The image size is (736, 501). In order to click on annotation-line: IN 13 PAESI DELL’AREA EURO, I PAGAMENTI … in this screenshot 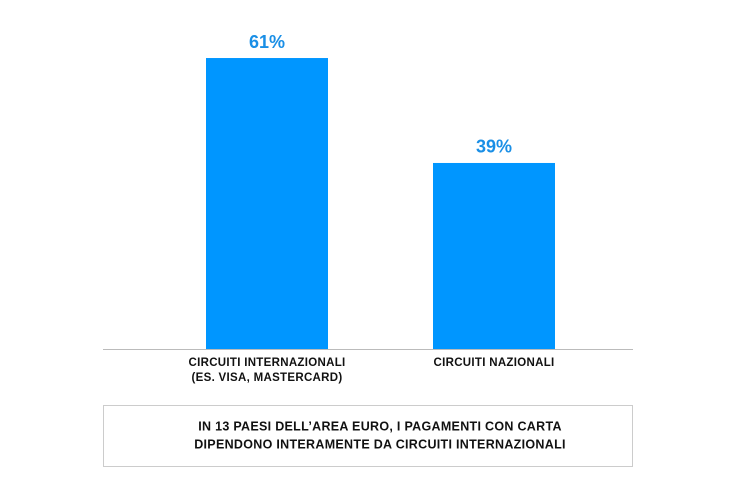, I will do `click(380, 426)`.